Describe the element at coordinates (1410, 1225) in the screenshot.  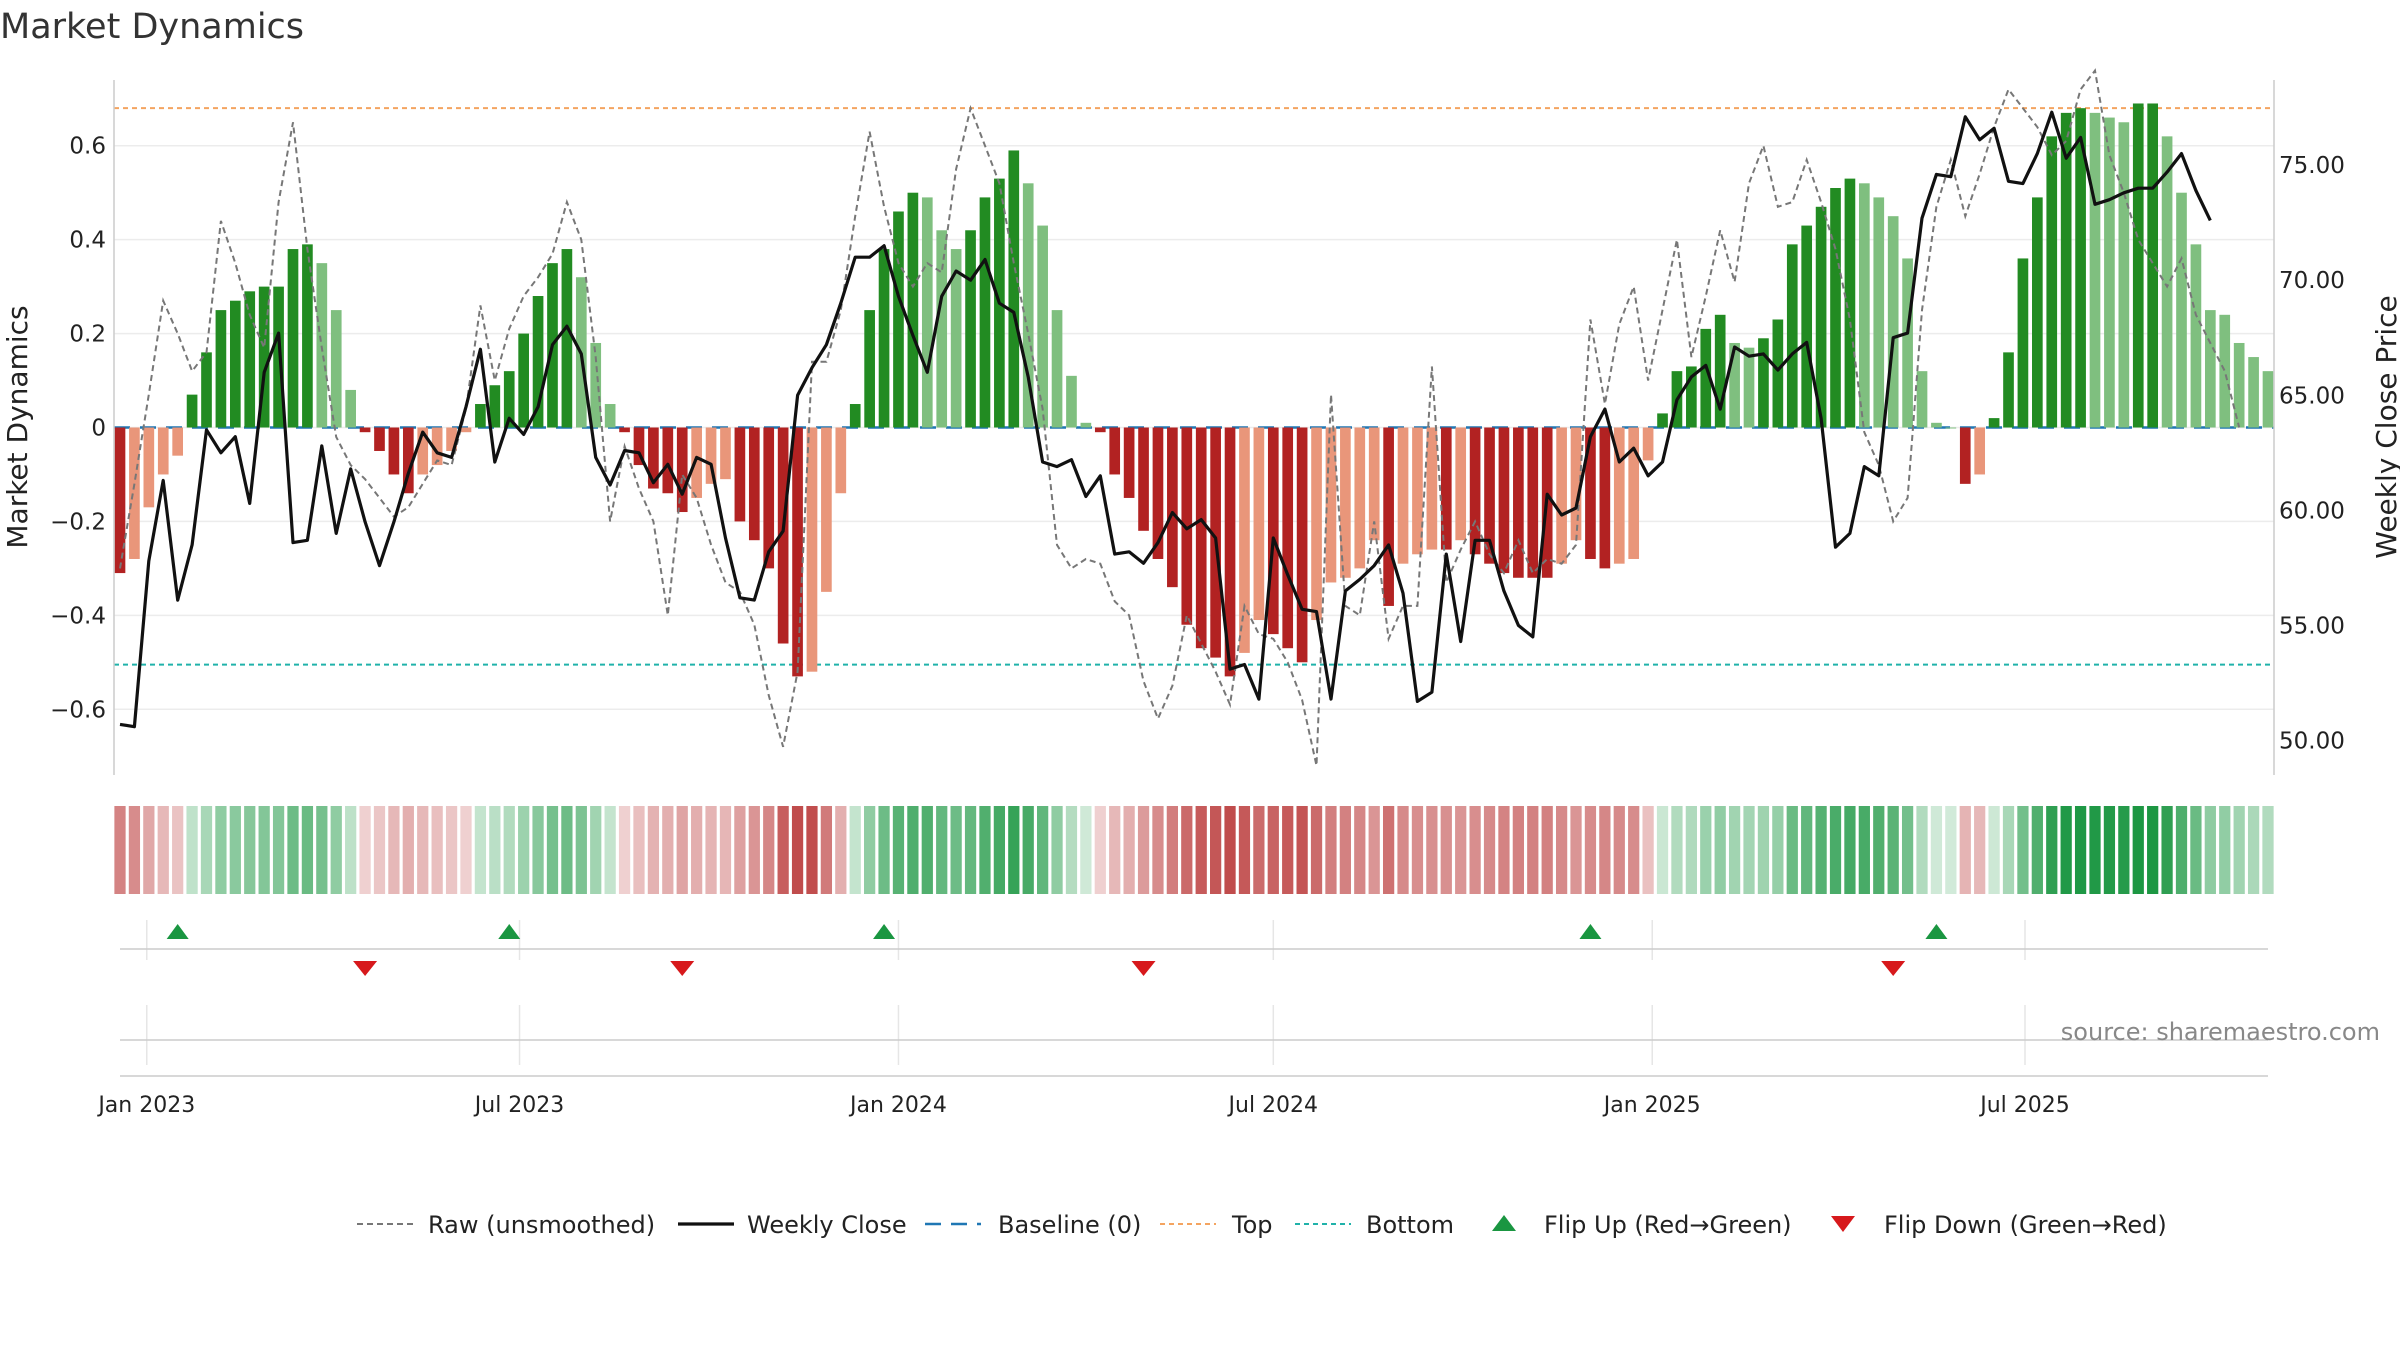
I see `legend-label: Bottom` at that location.